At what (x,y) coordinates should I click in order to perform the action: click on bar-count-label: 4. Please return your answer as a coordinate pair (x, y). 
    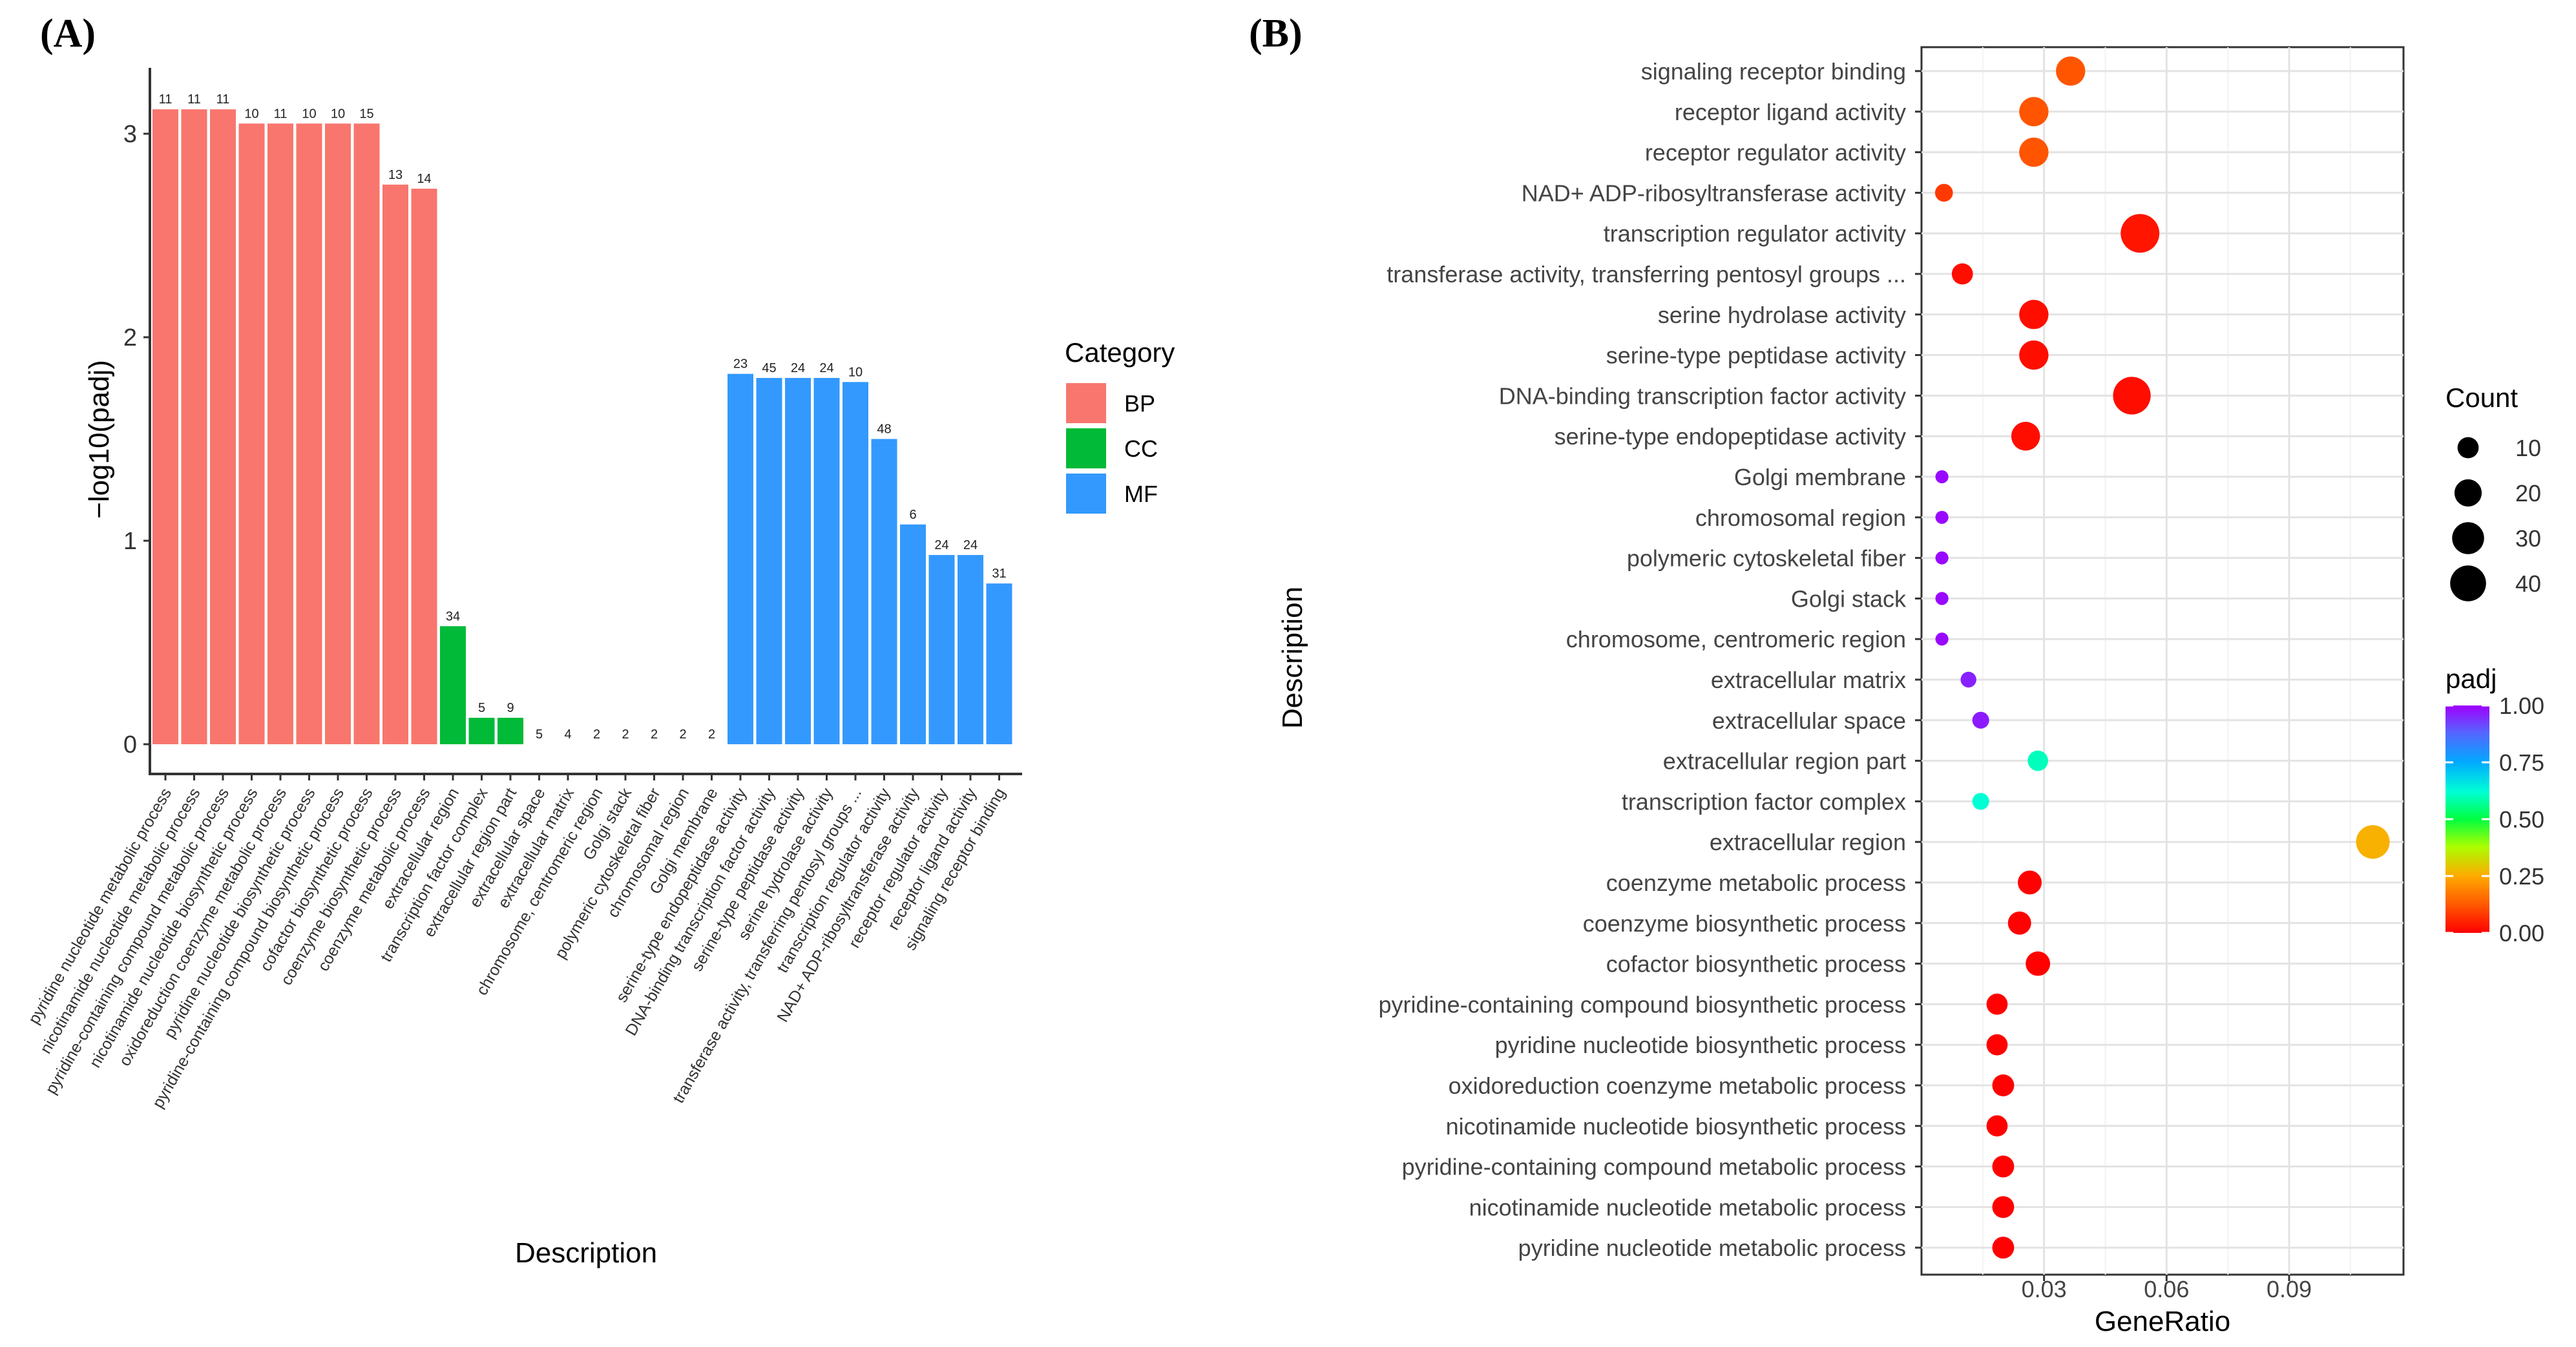
    Looking at the image, I should click on (567, 734).